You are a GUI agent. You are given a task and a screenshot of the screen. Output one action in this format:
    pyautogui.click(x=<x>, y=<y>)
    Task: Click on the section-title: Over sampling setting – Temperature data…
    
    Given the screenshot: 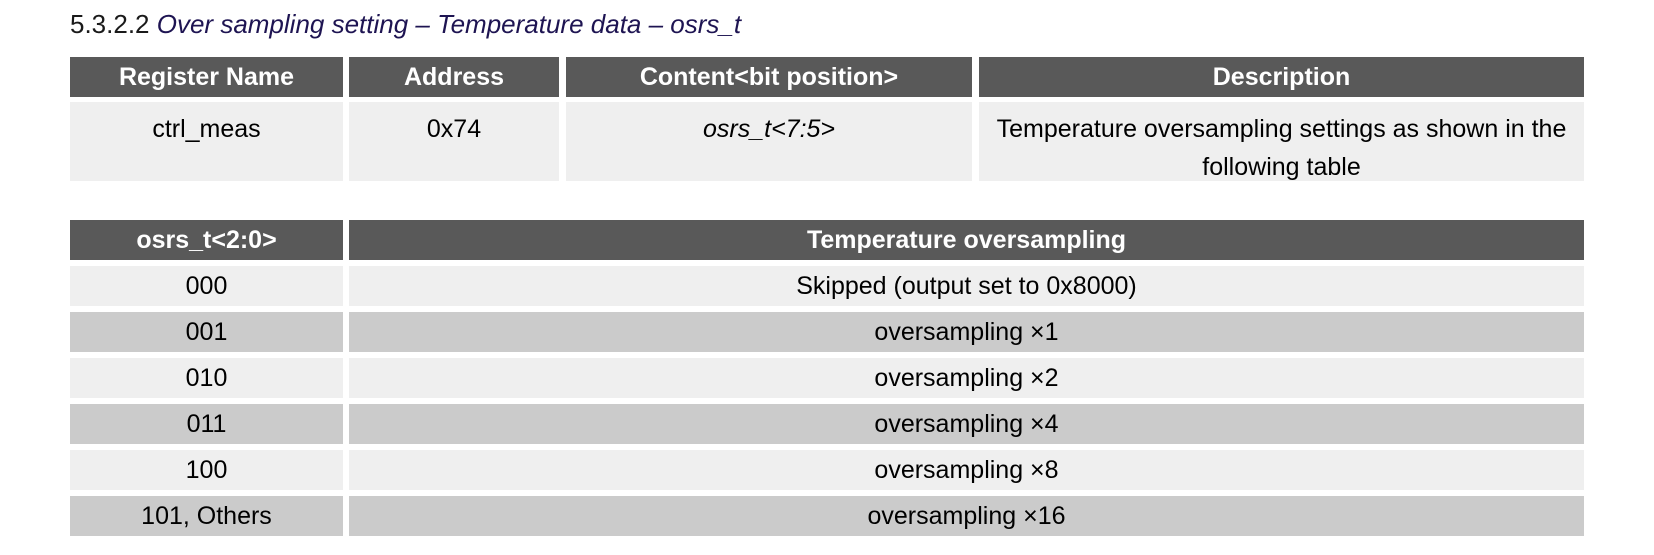 What is the action you would take?
    pyautogui.click(x=449, y=24)
    